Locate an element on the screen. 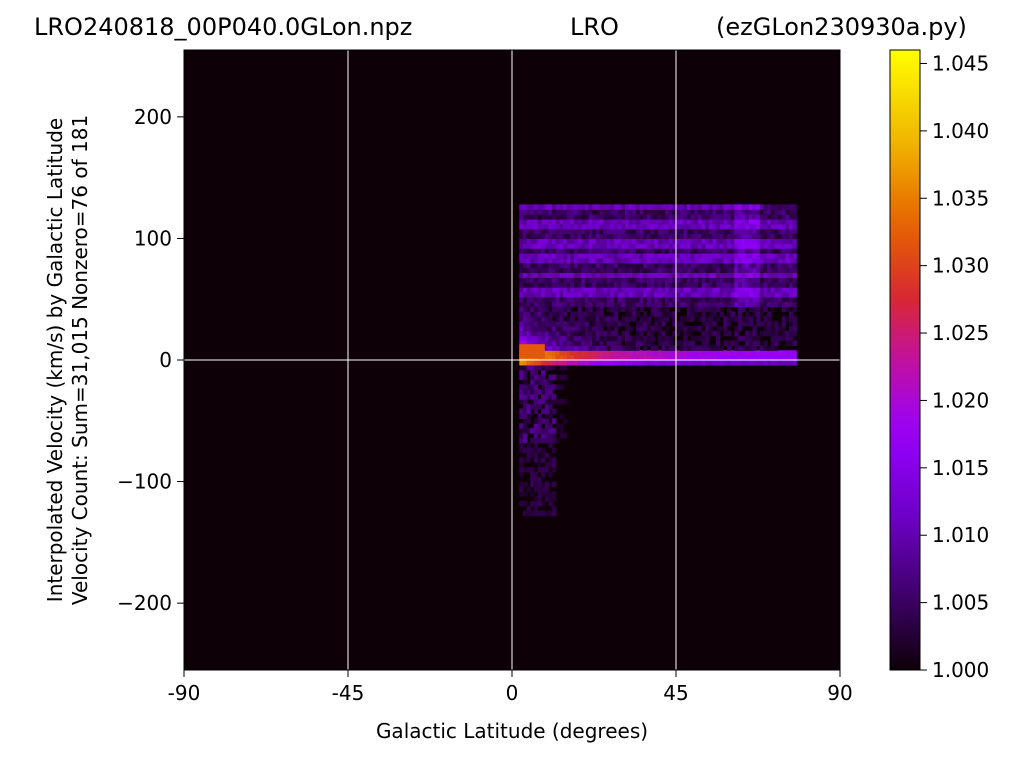  y-tick-label: −100 is located at coordinates (144, 482).